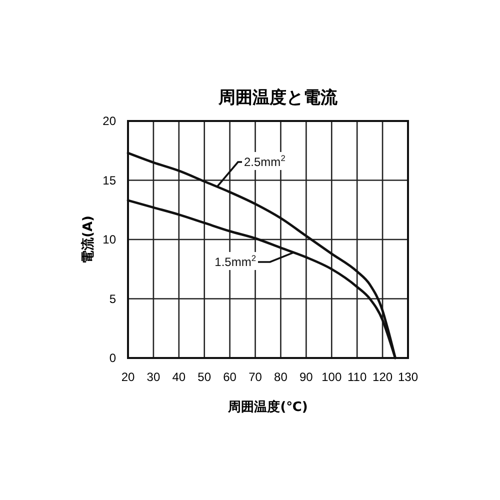 Image resolution: width=500 pixels, height=500 pixels. What do you see at coordinates (265, 161) in the screenshot?
I see `text: 2.5mm$^{2}$` at bounding box center [265, 161].